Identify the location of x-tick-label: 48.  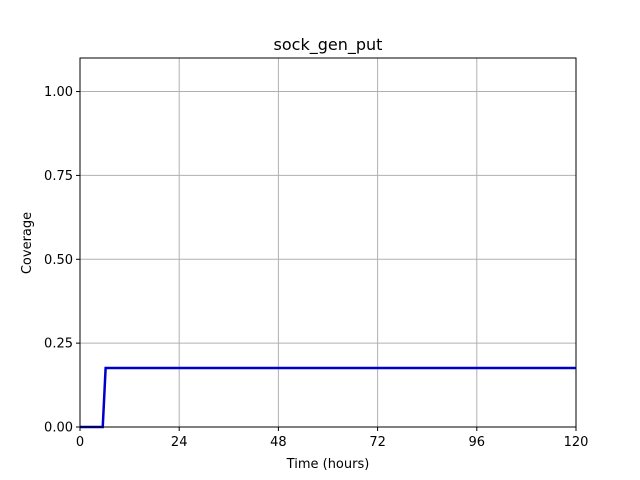
(278, 442).